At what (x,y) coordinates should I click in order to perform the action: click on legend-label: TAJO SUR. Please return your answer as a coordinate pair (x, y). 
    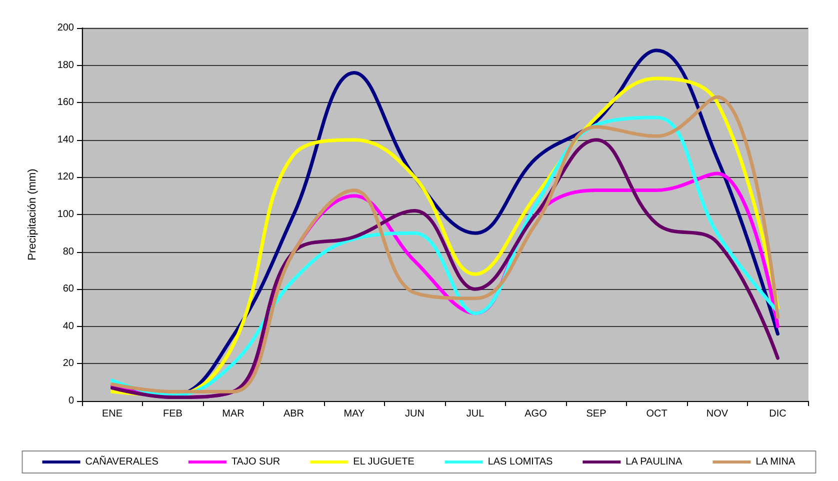
    Looking at the image, I should click on (255, 462).